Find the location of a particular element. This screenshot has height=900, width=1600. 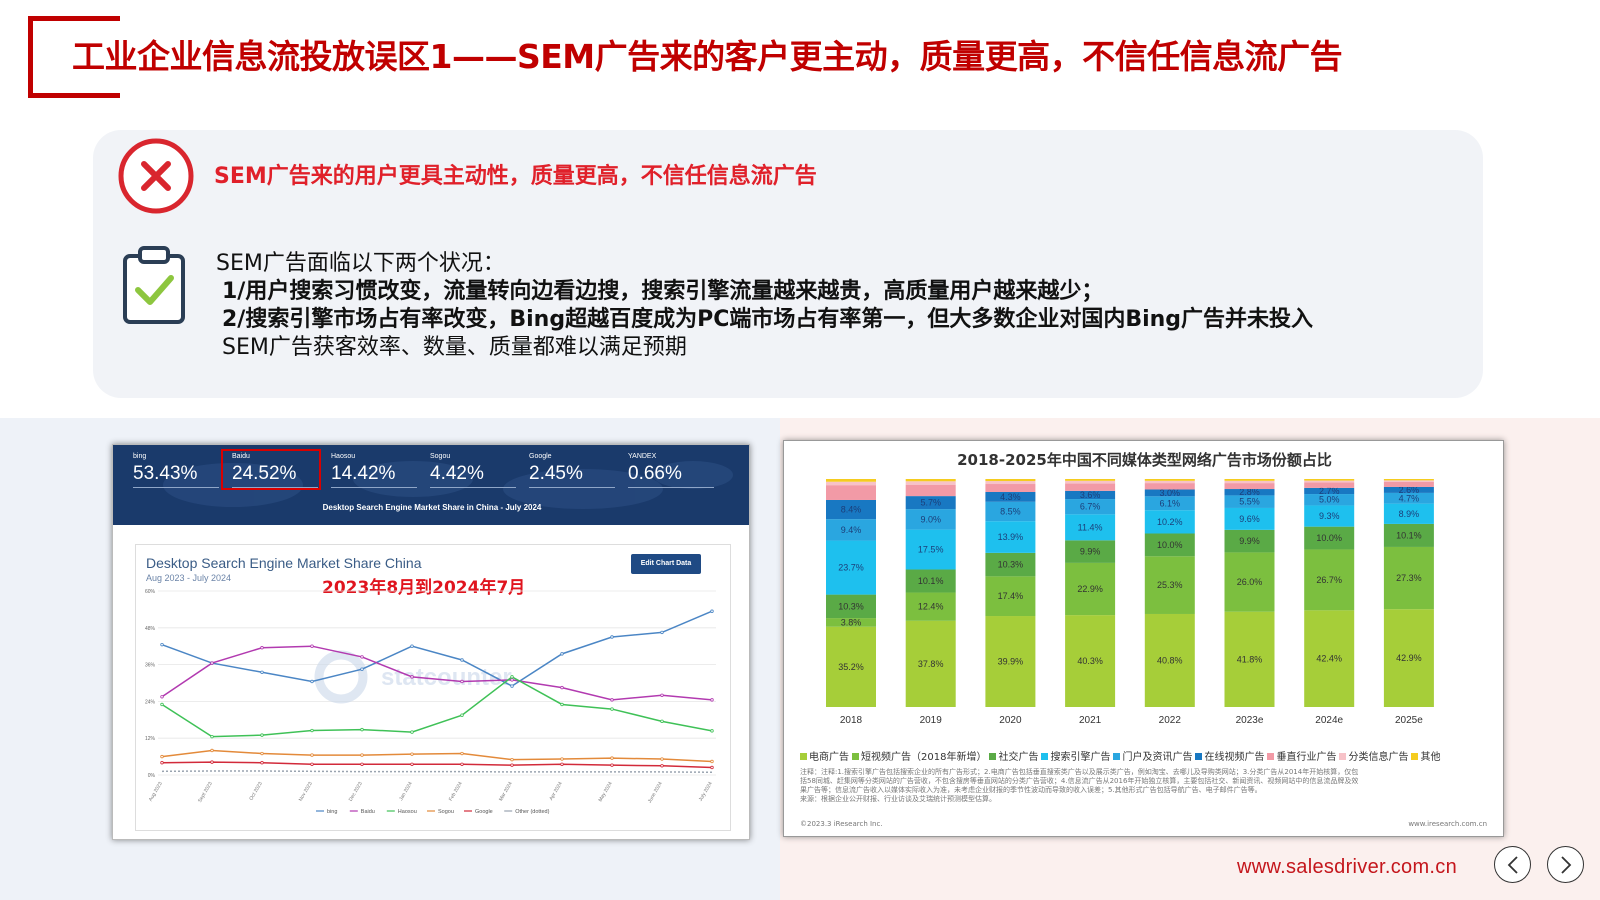

legend-label: Baidu is located at coordinates (368, 812).